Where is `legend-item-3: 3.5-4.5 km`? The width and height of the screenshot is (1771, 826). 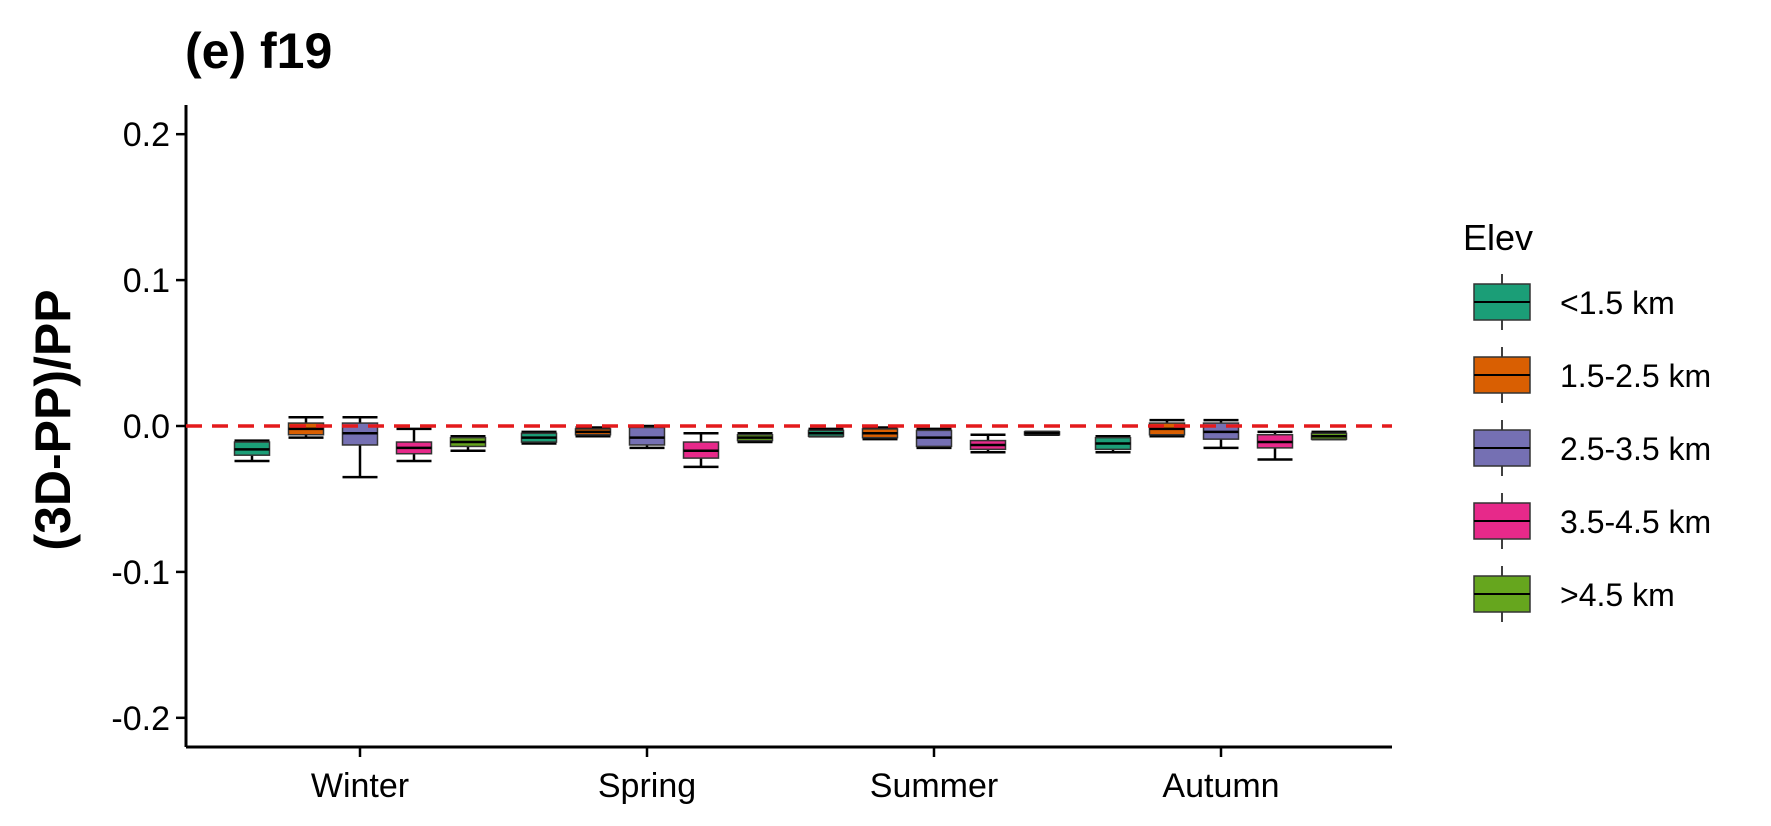 legend-item-3: 3.5-4.5 km is located at coordinates (1592, 521).